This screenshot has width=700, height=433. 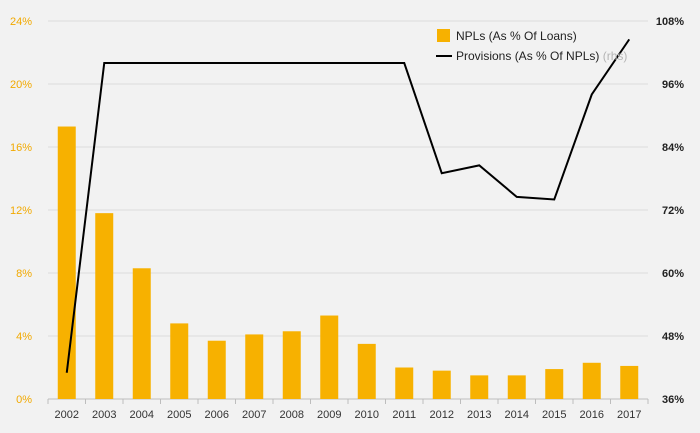 I want to click on left-tick-label: 24%, so click(x=21, y=22).